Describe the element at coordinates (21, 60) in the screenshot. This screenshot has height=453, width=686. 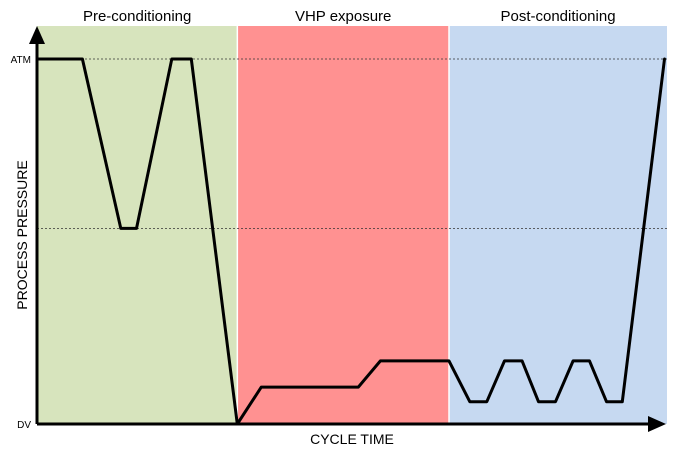
I see `y-tick-label-atm: ATM` at that location.